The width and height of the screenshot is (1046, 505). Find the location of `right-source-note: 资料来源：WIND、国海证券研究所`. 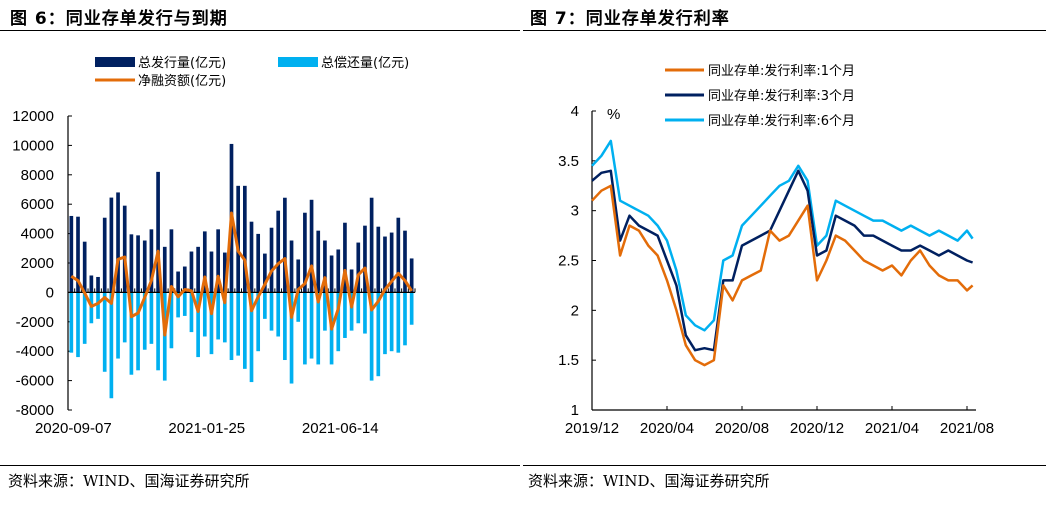

right-source-note: 资料来源：WIND、国海证券研究所 is located at coordinates (649, 481).